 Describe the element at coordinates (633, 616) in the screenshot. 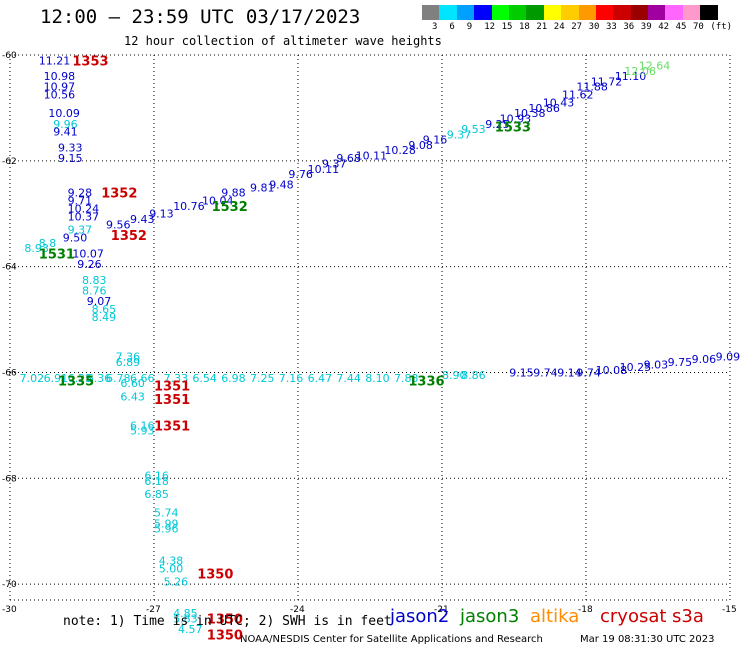

I see `satellite-legend-cryosat: cryosat` at that location.